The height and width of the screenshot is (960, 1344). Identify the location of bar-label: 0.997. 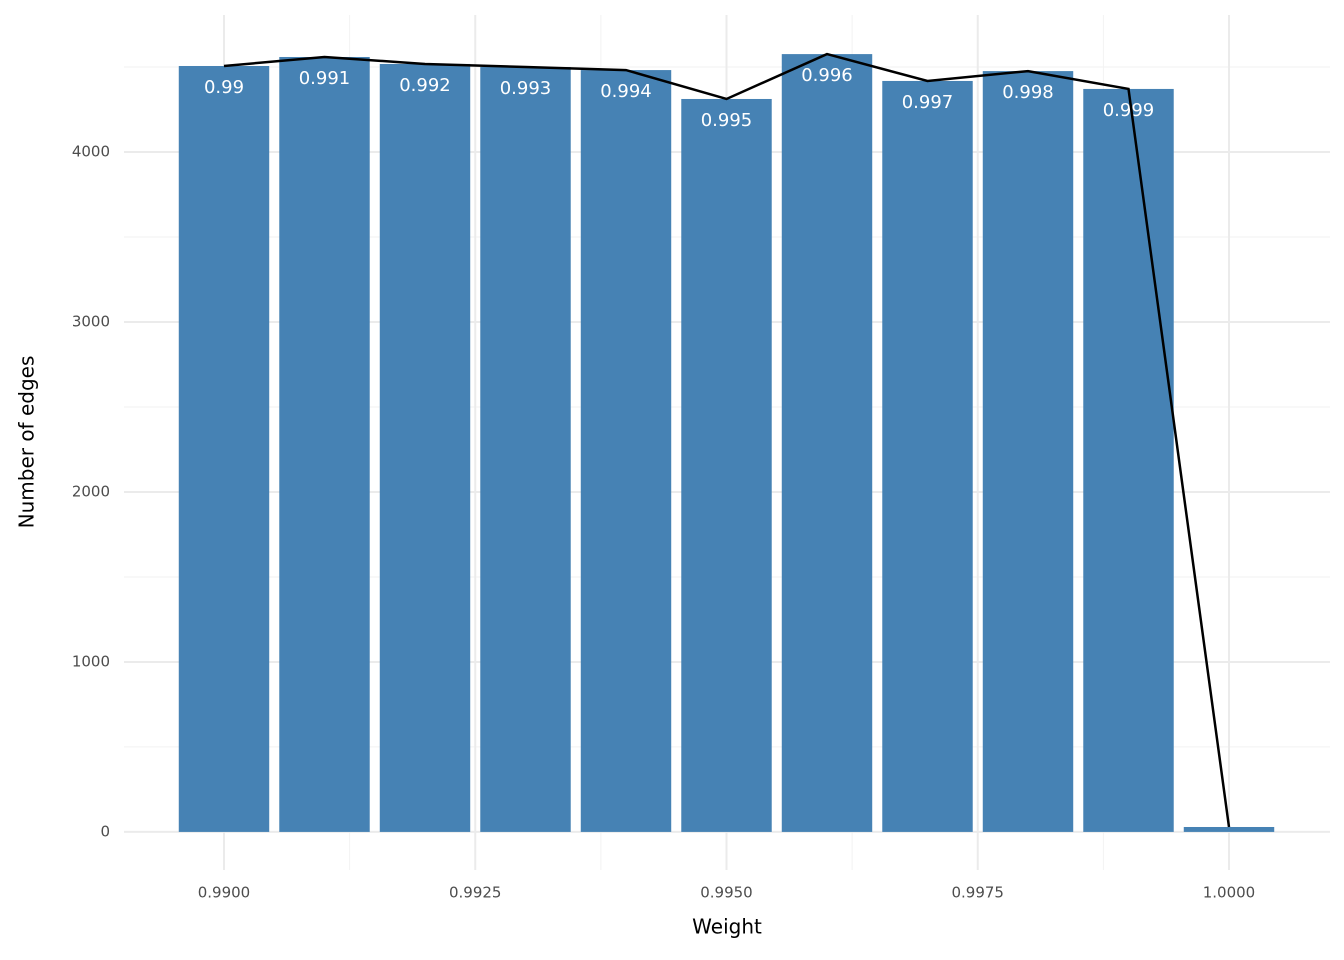
(928, 102).